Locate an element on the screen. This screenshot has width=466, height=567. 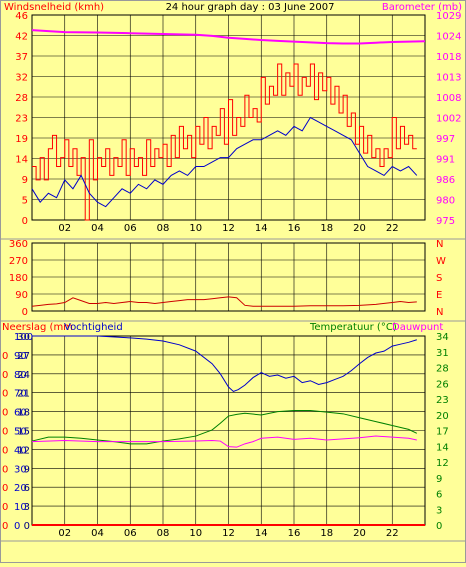
humidity-temp-x-tick-label: 22 is located at coordinates (392, 533).